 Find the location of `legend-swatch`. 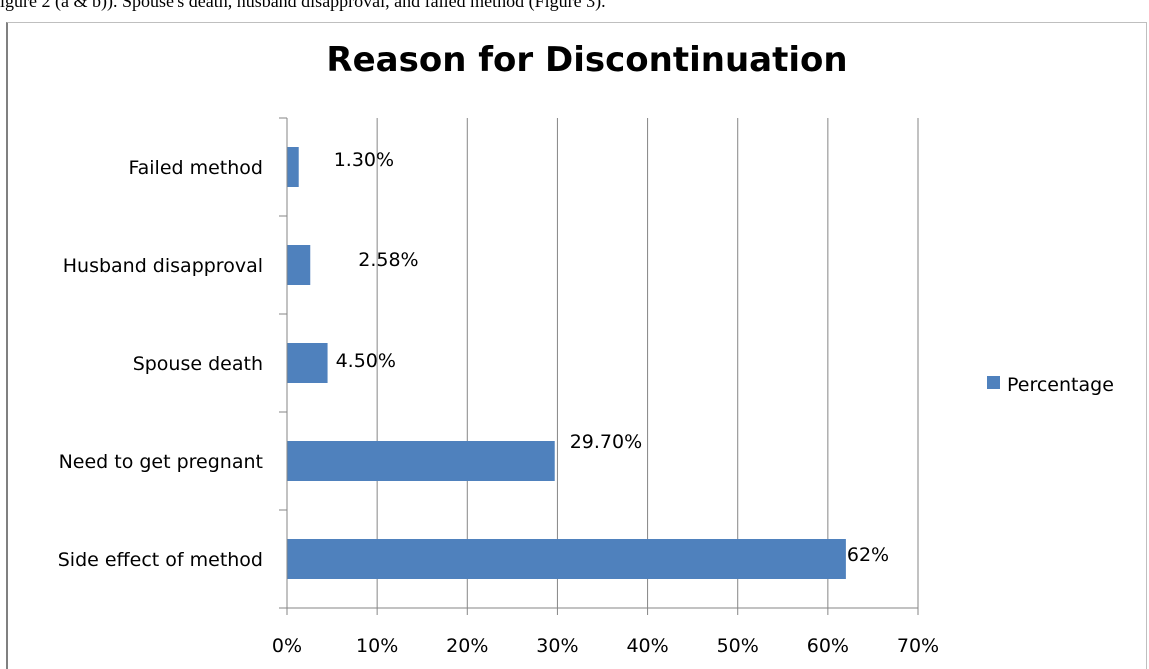

legend-swatch is located at coordinates (993, 382).